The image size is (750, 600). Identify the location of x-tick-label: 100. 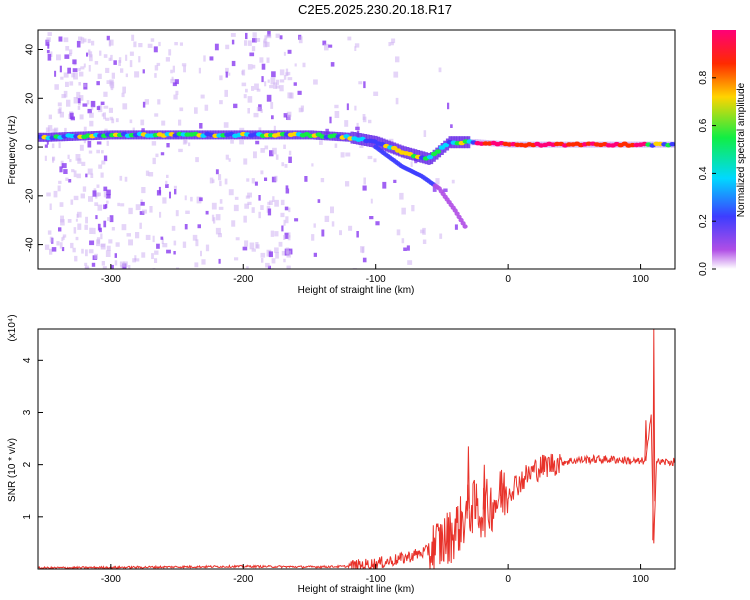
(640, 579).